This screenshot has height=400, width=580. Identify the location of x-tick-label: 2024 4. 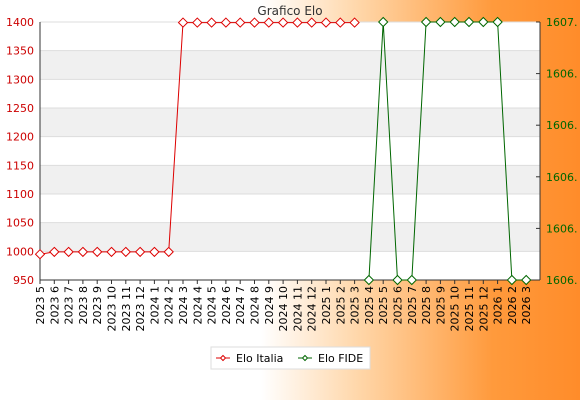
(197, 305).